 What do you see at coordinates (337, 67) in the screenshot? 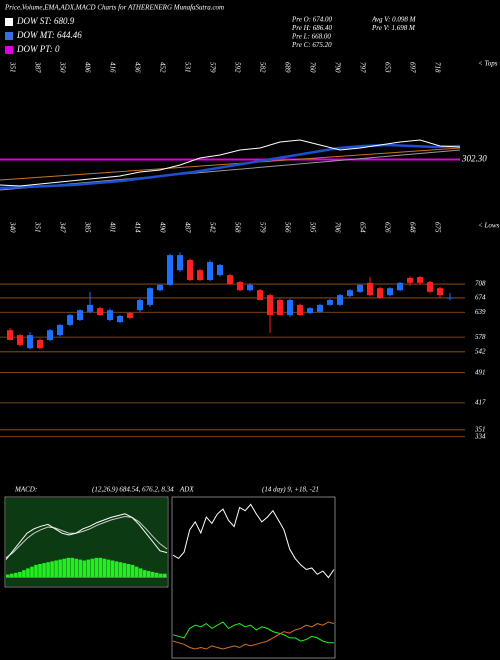
I see `top-label: 790` at bounding box center [337, 67].